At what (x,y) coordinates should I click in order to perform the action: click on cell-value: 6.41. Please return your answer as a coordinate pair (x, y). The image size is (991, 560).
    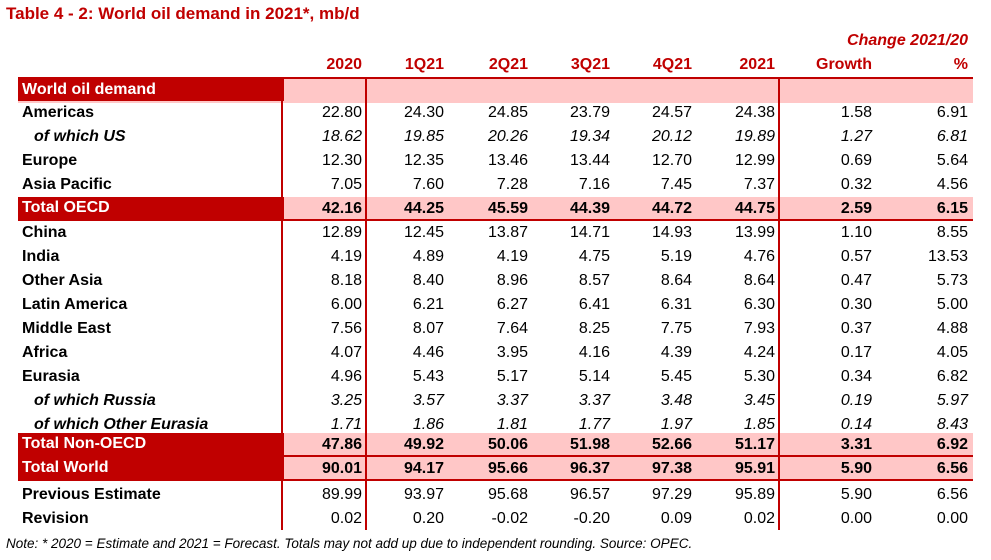
    Looking at the image, I should click on (594, 304).